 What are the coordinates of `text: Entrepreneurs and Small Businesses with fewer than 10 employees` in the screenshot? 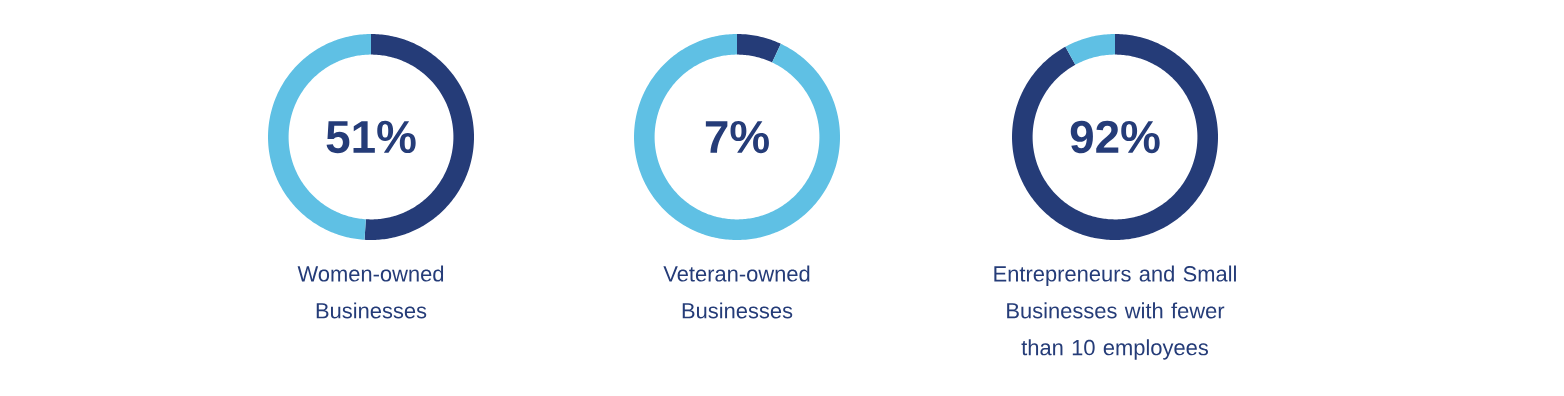 It's located at (1115, 312).